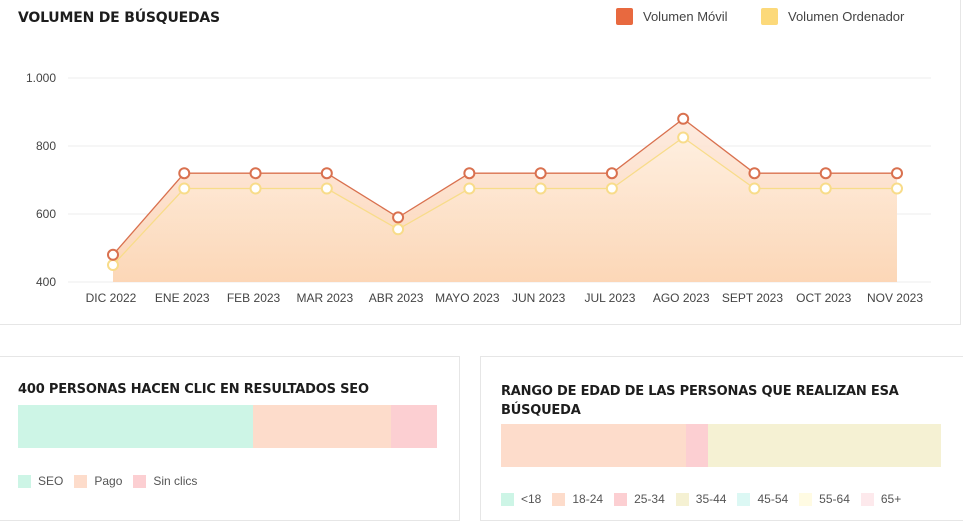 The image size is (963, 527). Describe the element at coordinates (711, 499) in the screenshot. I see `legend-label: 35-44` at that location.